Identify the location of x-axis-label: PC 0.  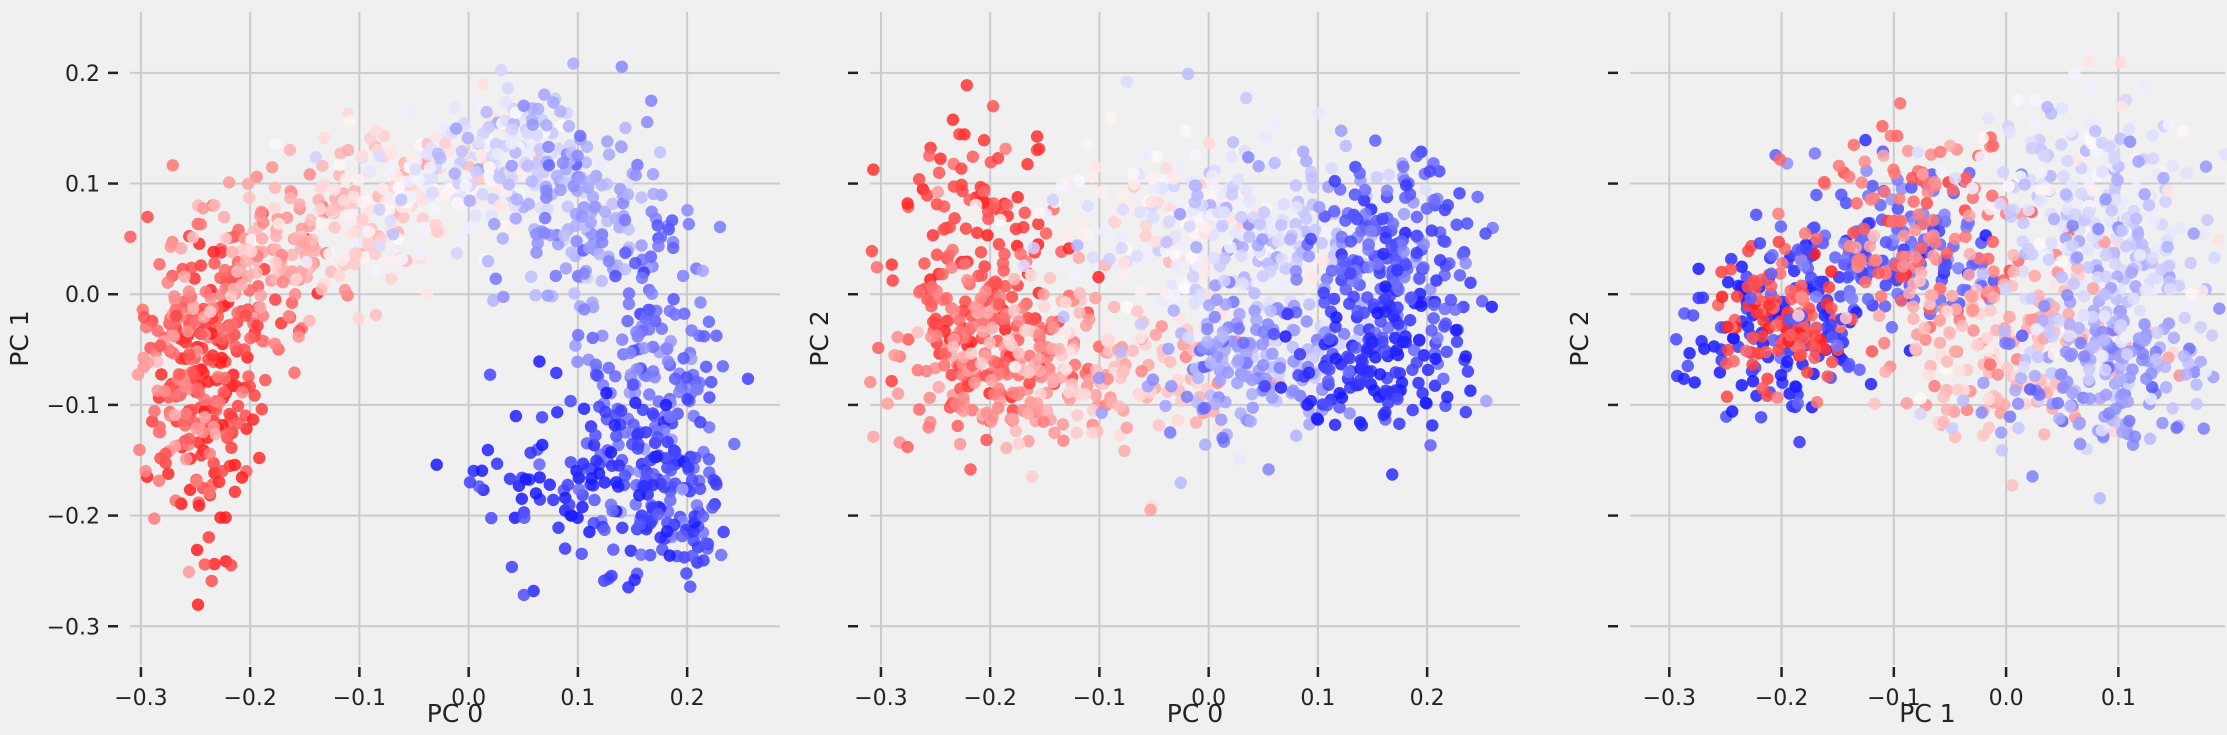
(455, 713).